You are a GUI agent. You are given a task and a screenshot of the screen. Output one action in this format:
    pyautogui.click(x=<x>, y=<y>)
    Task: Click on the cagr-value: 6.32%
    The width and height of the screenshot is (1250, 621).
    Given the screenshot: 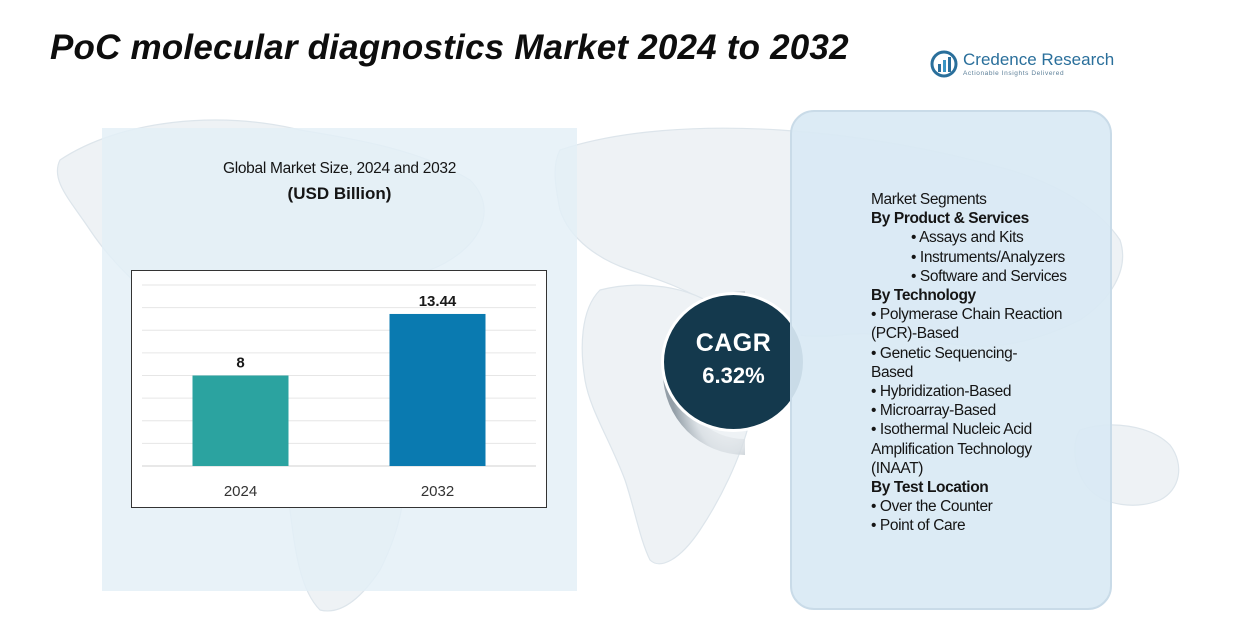 What is the action you would take?
    pyautogui.click(x=733, y=375)
    